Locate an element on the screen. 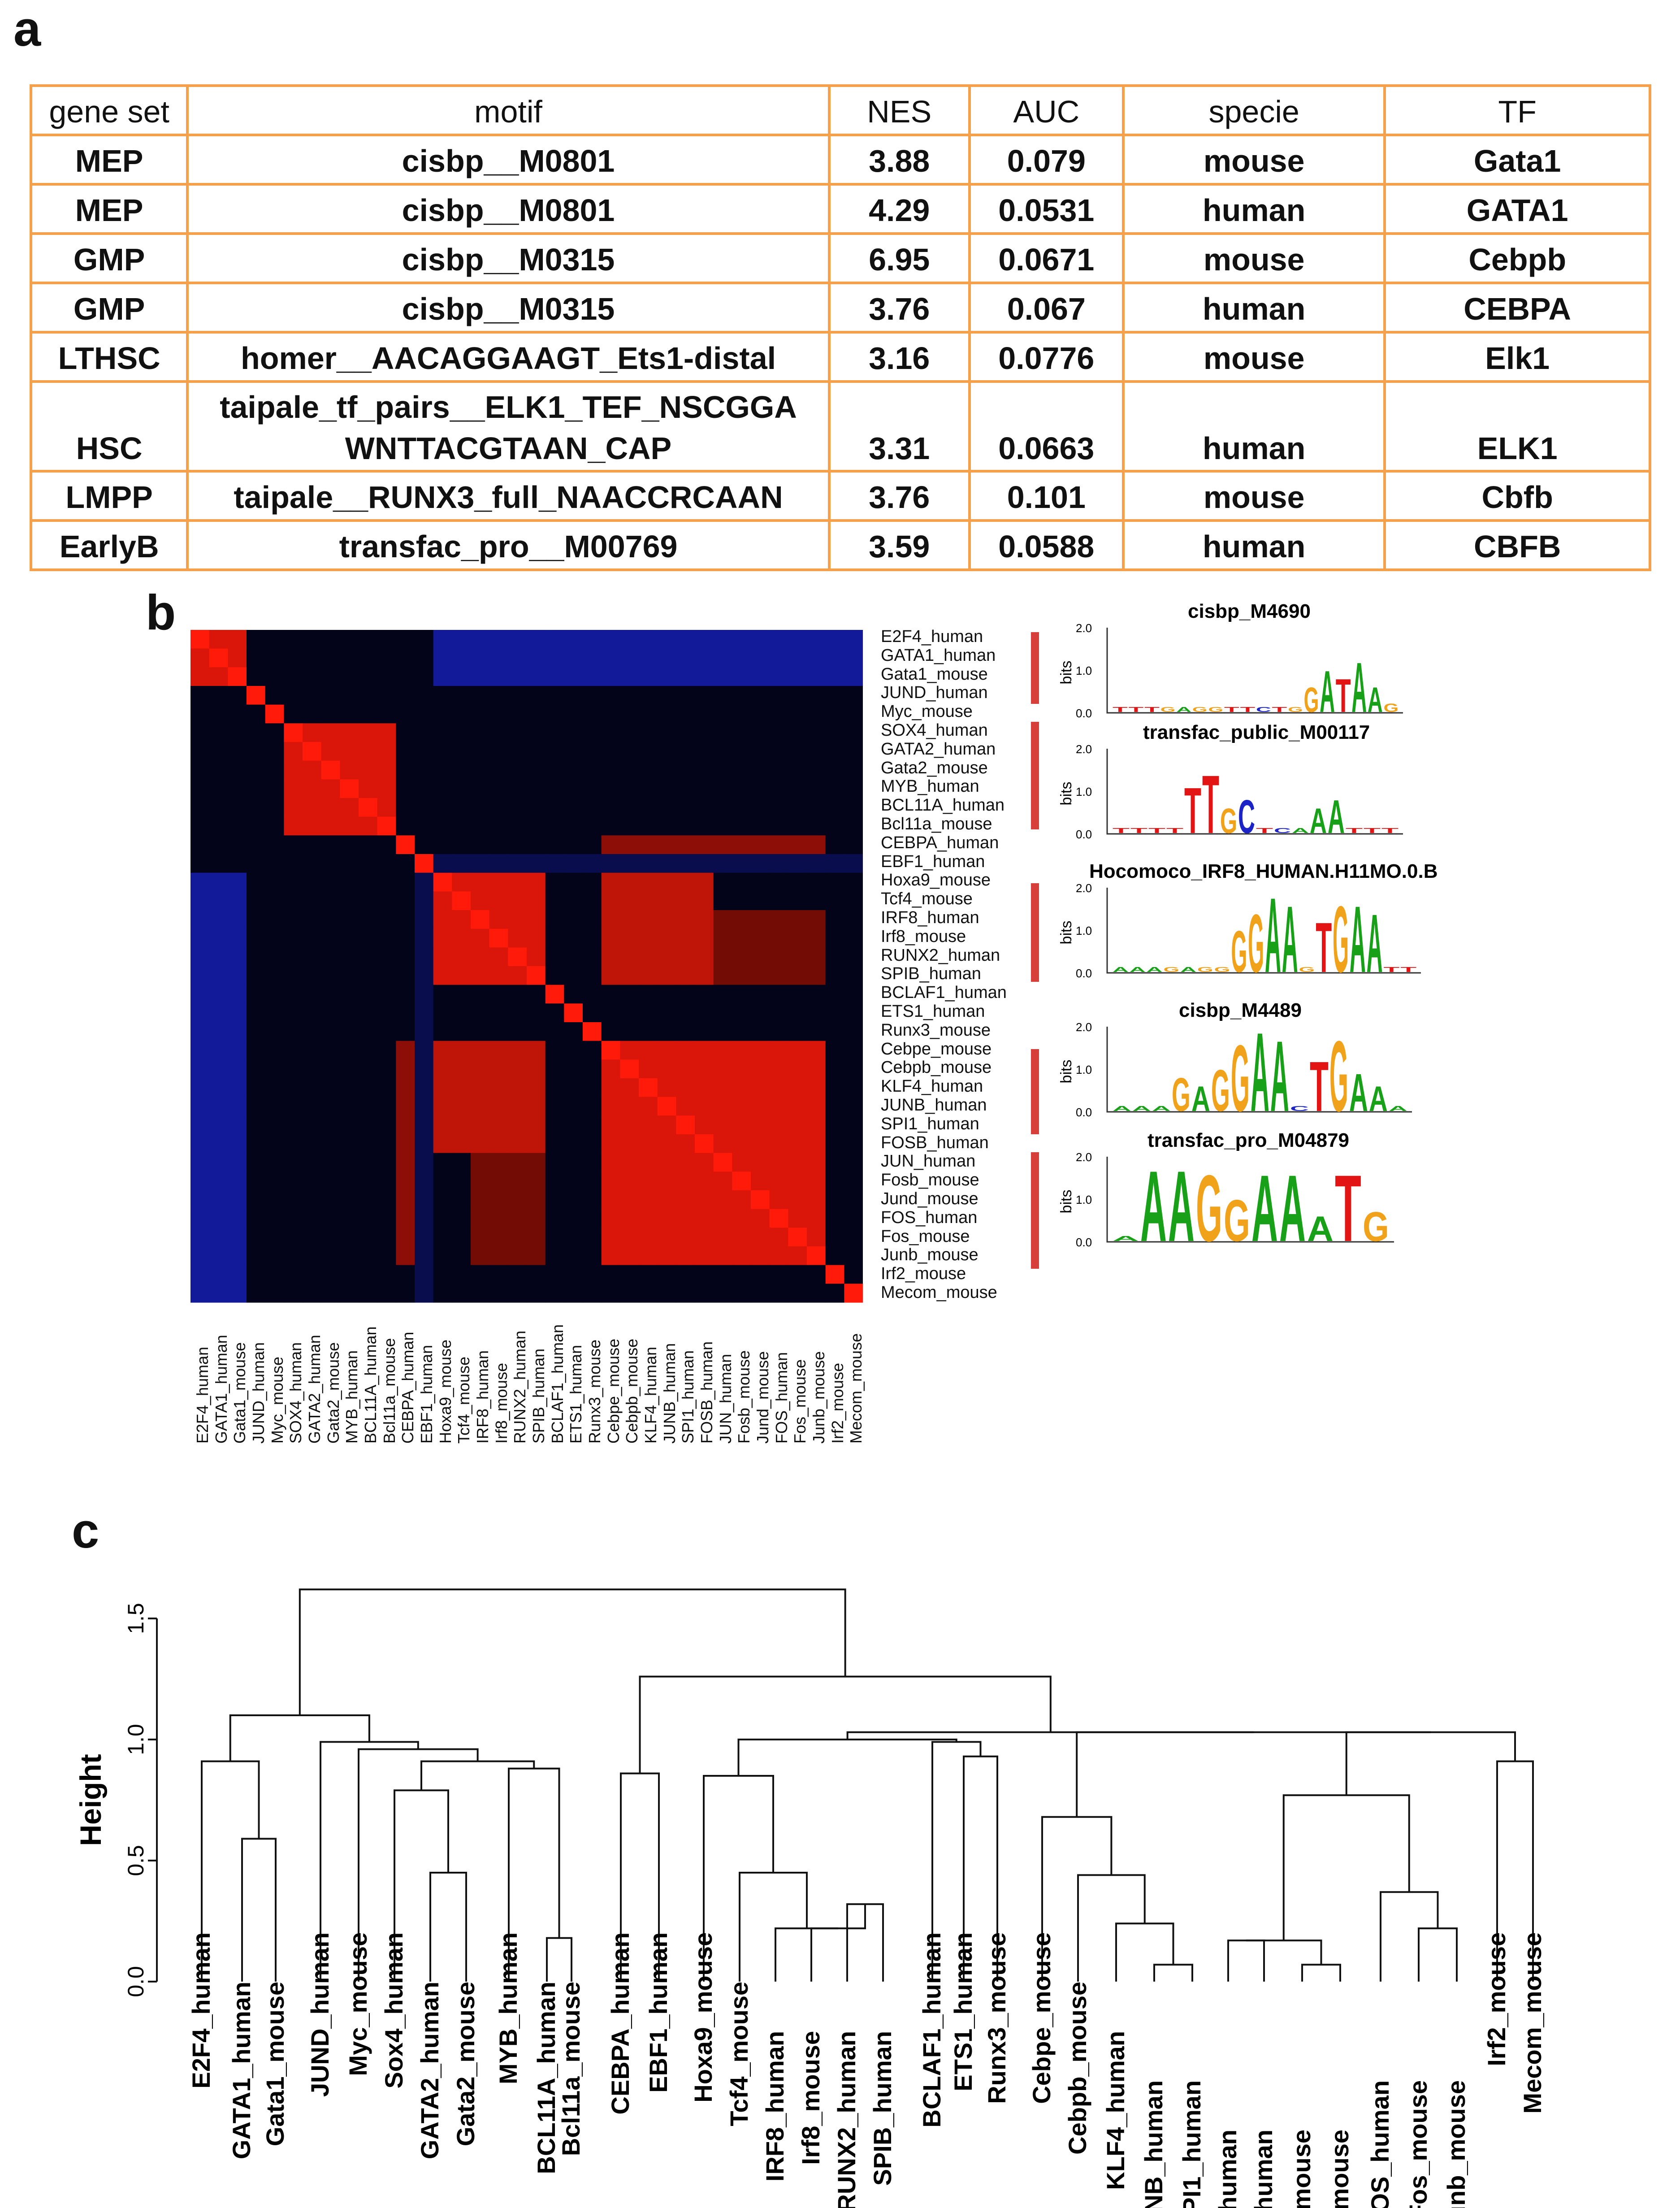  cell-tf: Gata1 is located at coordinates (1517, 160).